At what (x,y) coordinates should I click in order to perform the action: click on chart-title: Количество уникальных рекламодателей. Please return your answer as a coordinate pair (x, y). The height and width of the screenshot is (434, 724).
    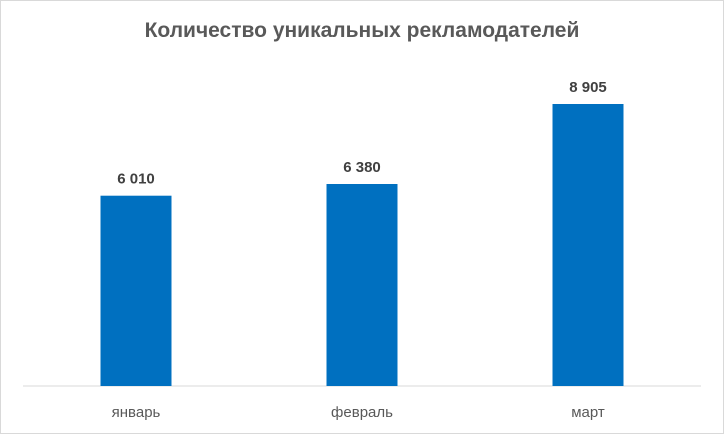
    Looking at the image, I should click on (362, 30).